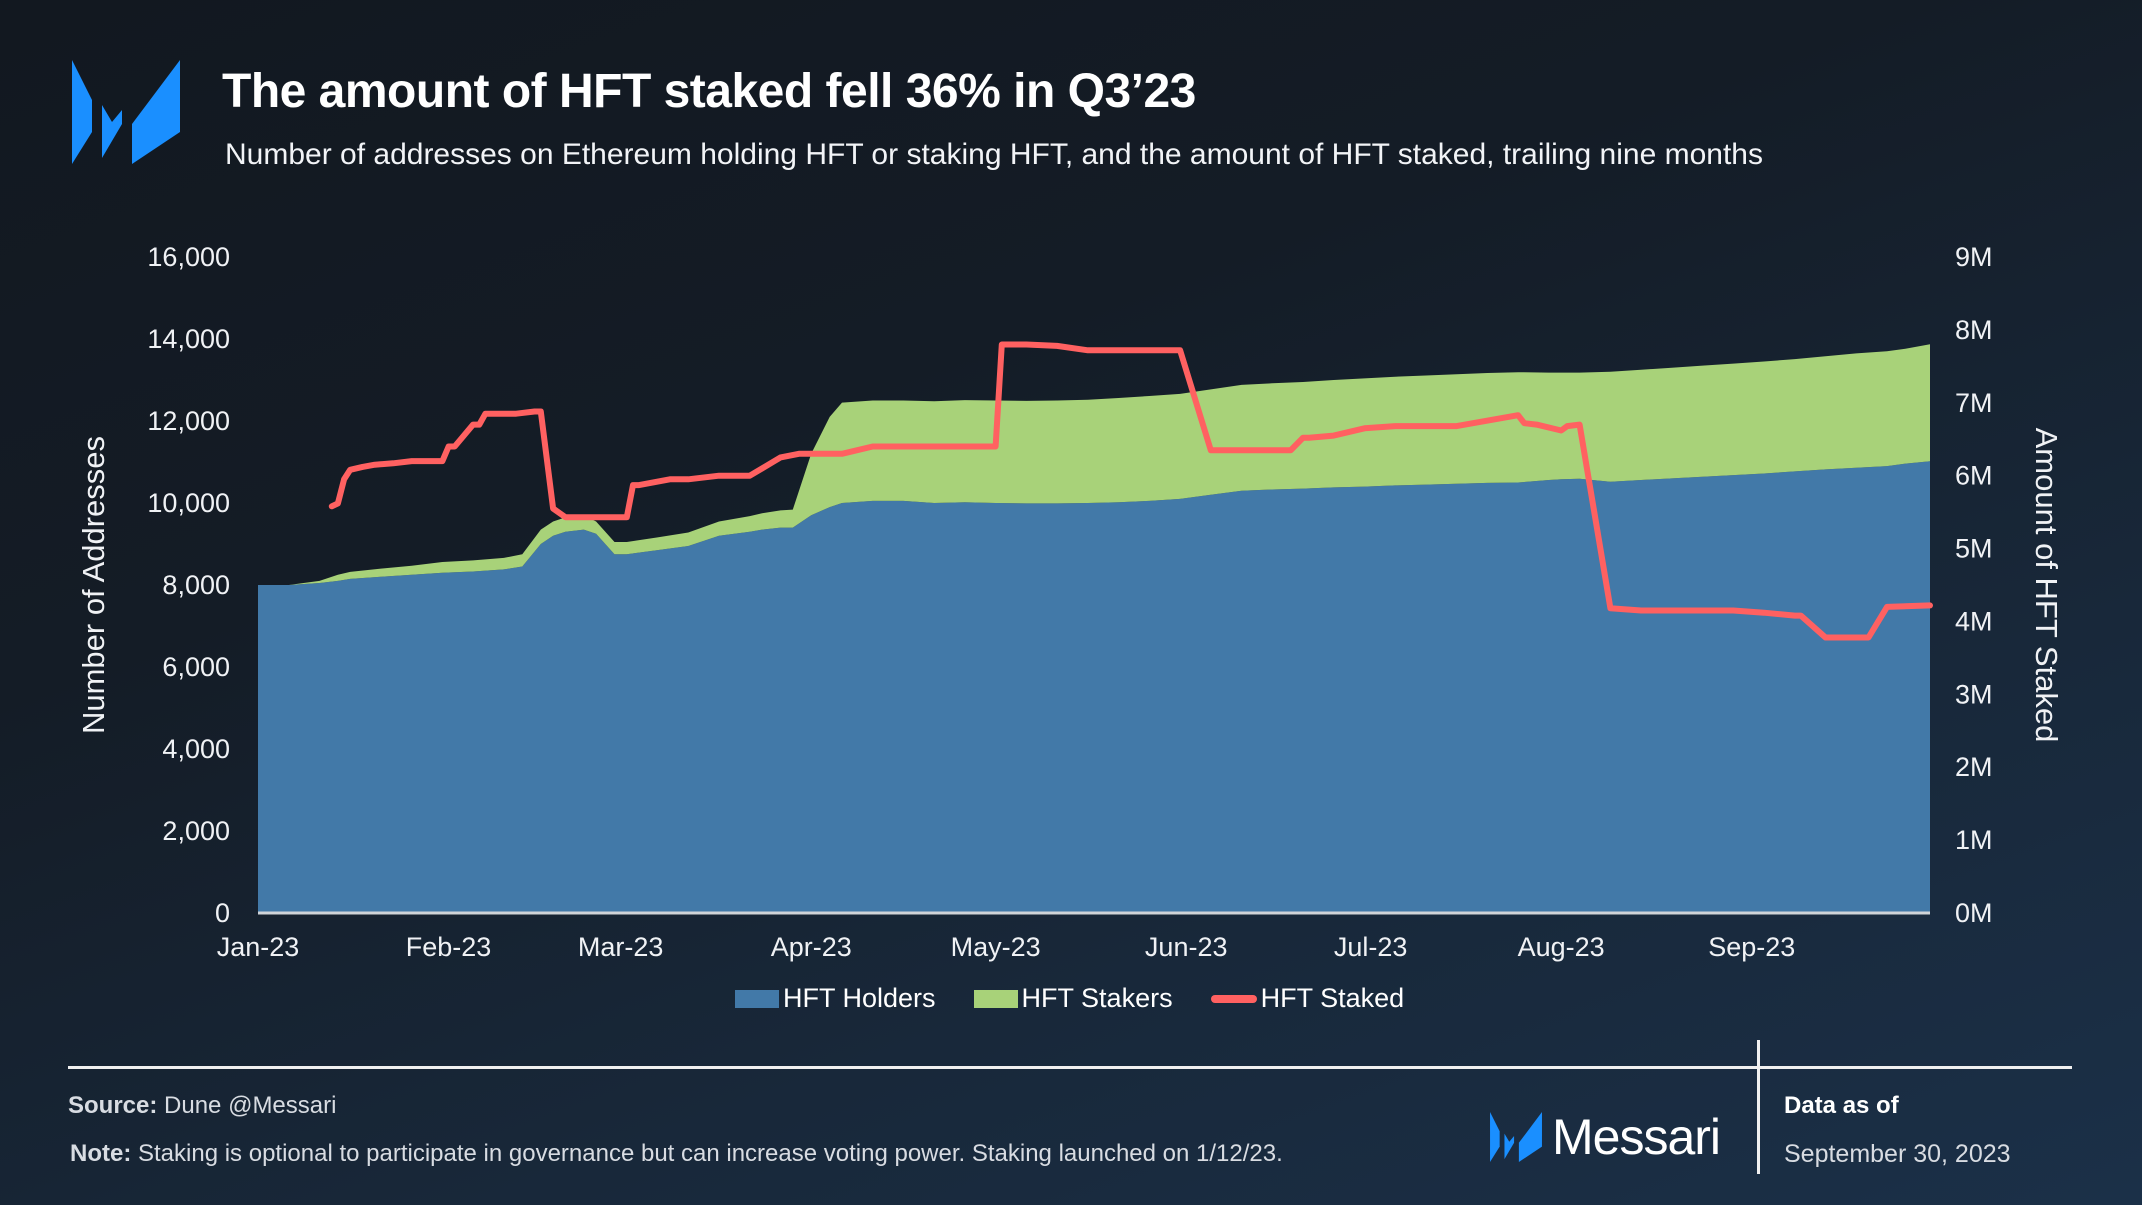 The image size is (2142, 1205). What do you see at coordinates (1974, 476) in the screenshot?
I see `tick-label: 6M` at bounding box center [1974, 476].